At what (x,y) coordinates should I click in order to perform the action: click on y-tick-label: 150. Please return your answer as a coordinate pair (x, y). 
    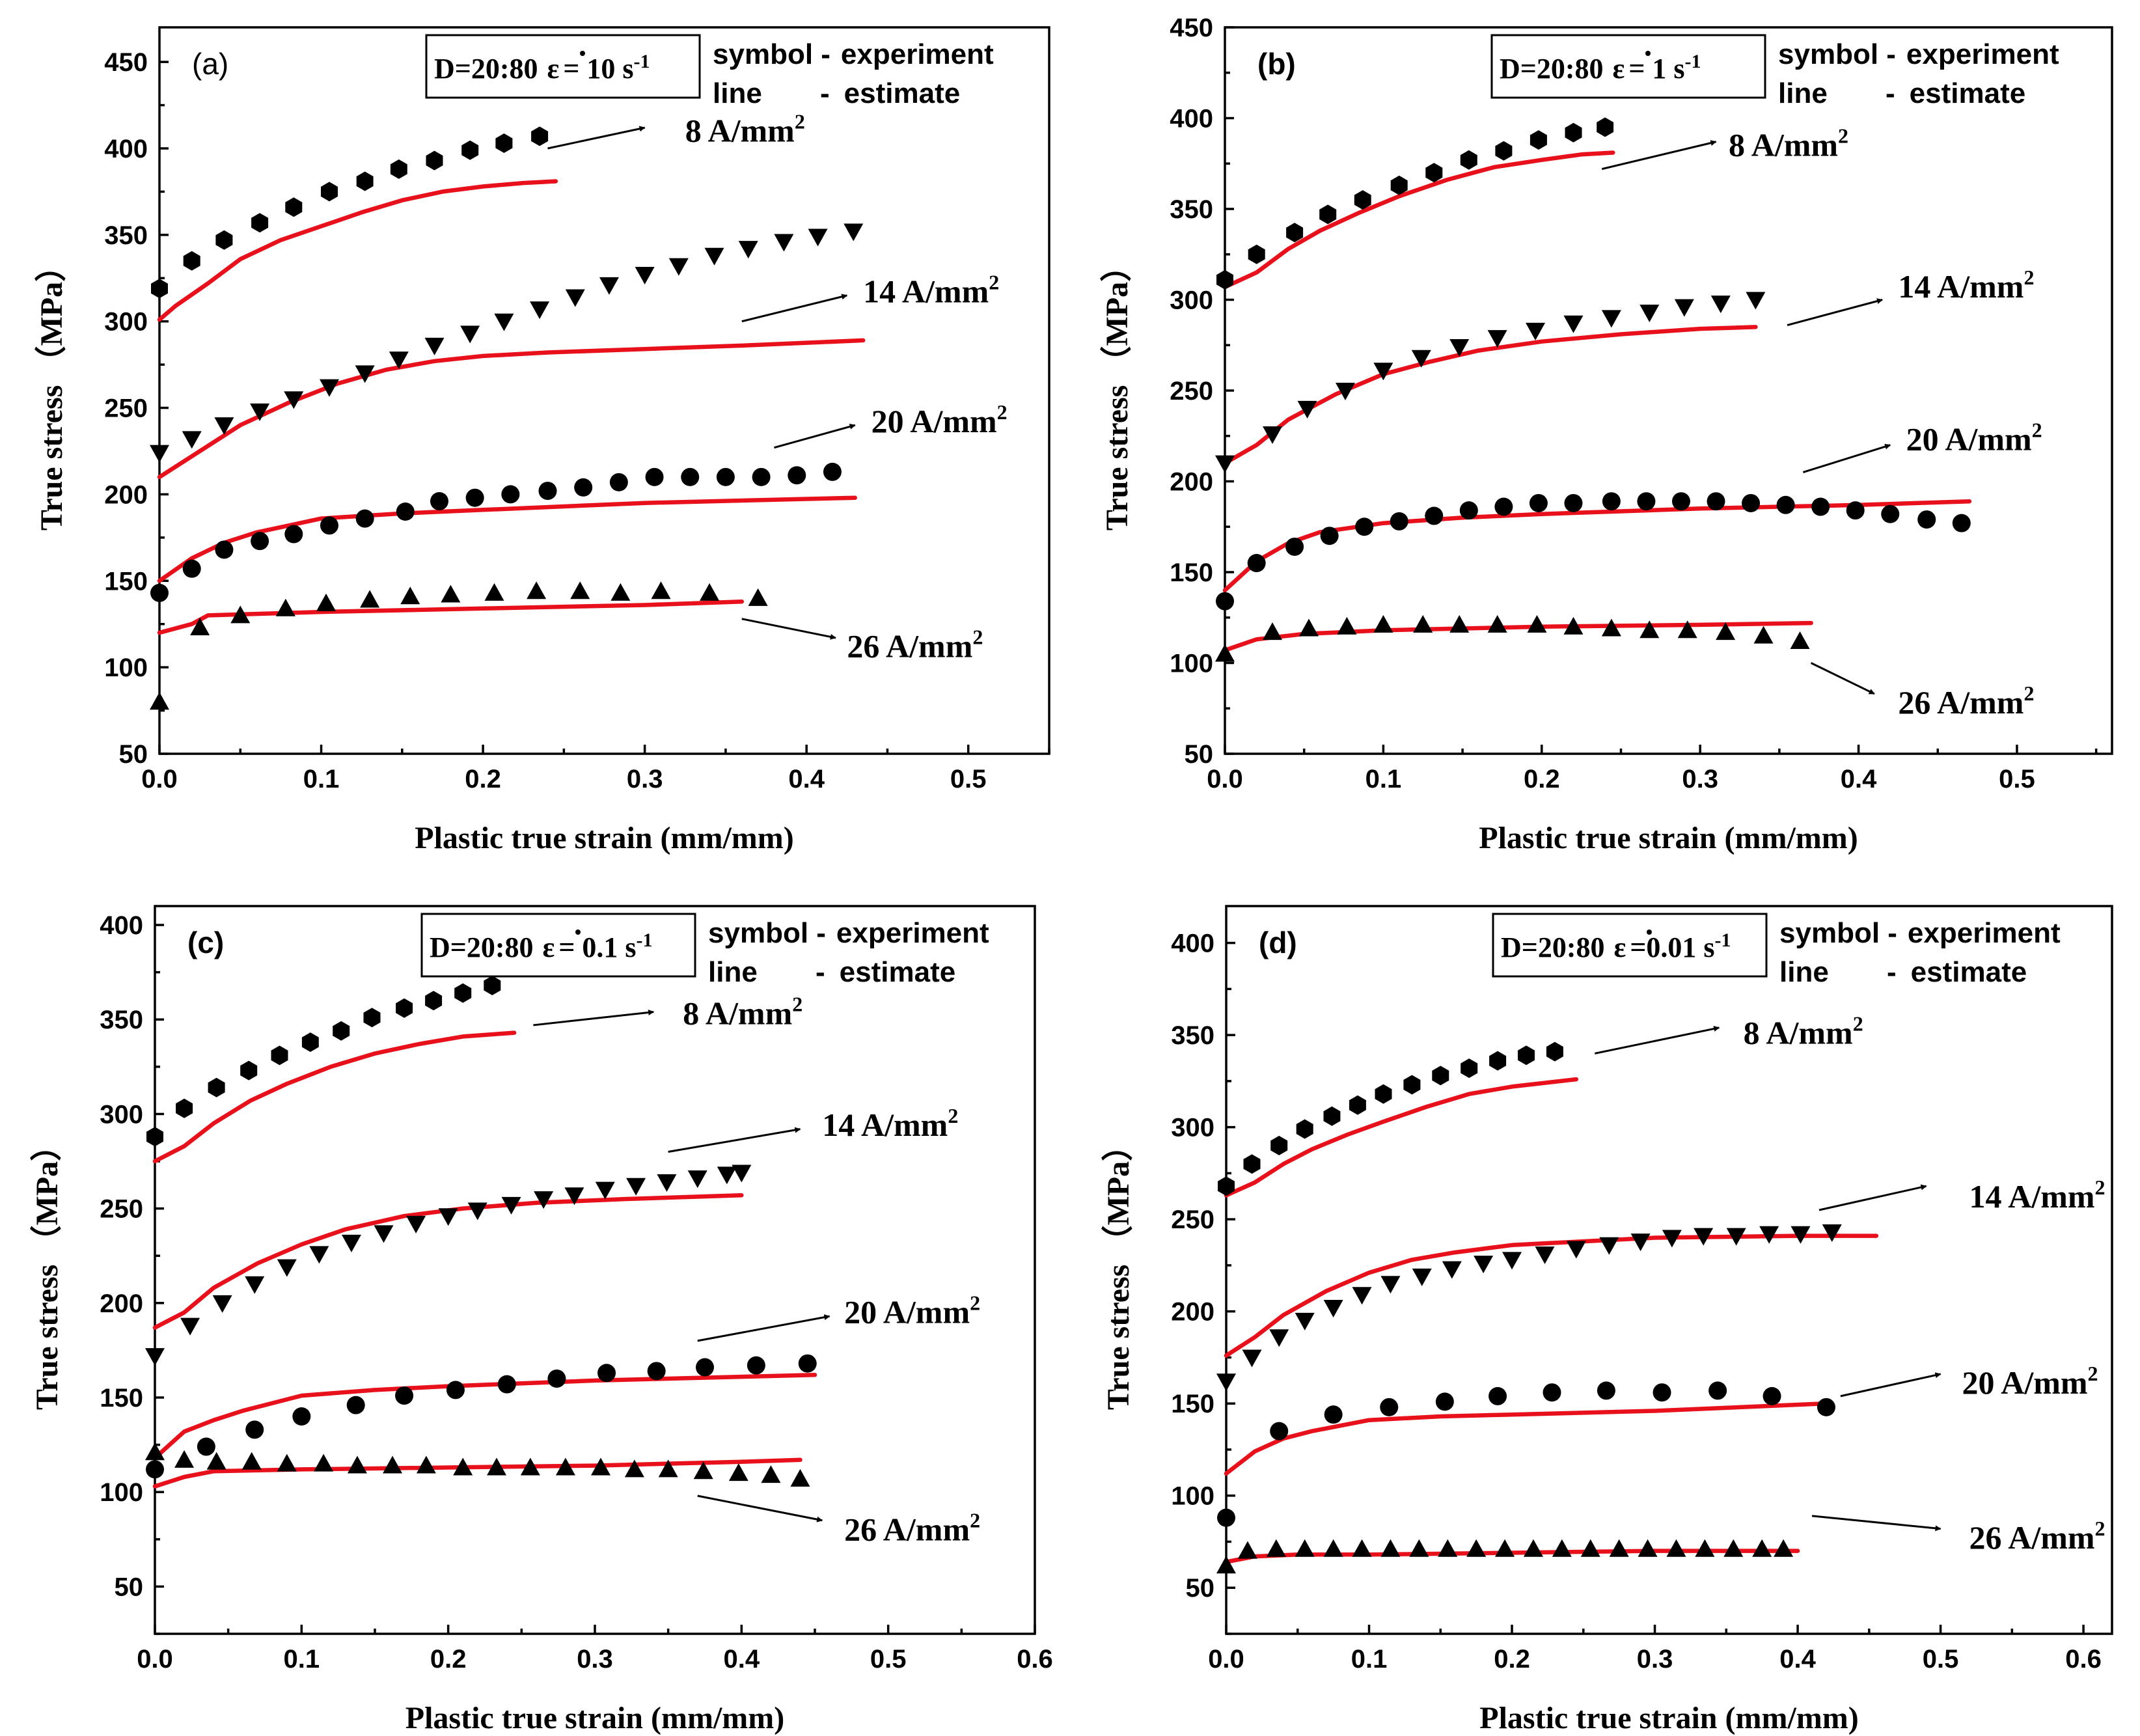
    Looking at the image, I should click on (1191, 572).